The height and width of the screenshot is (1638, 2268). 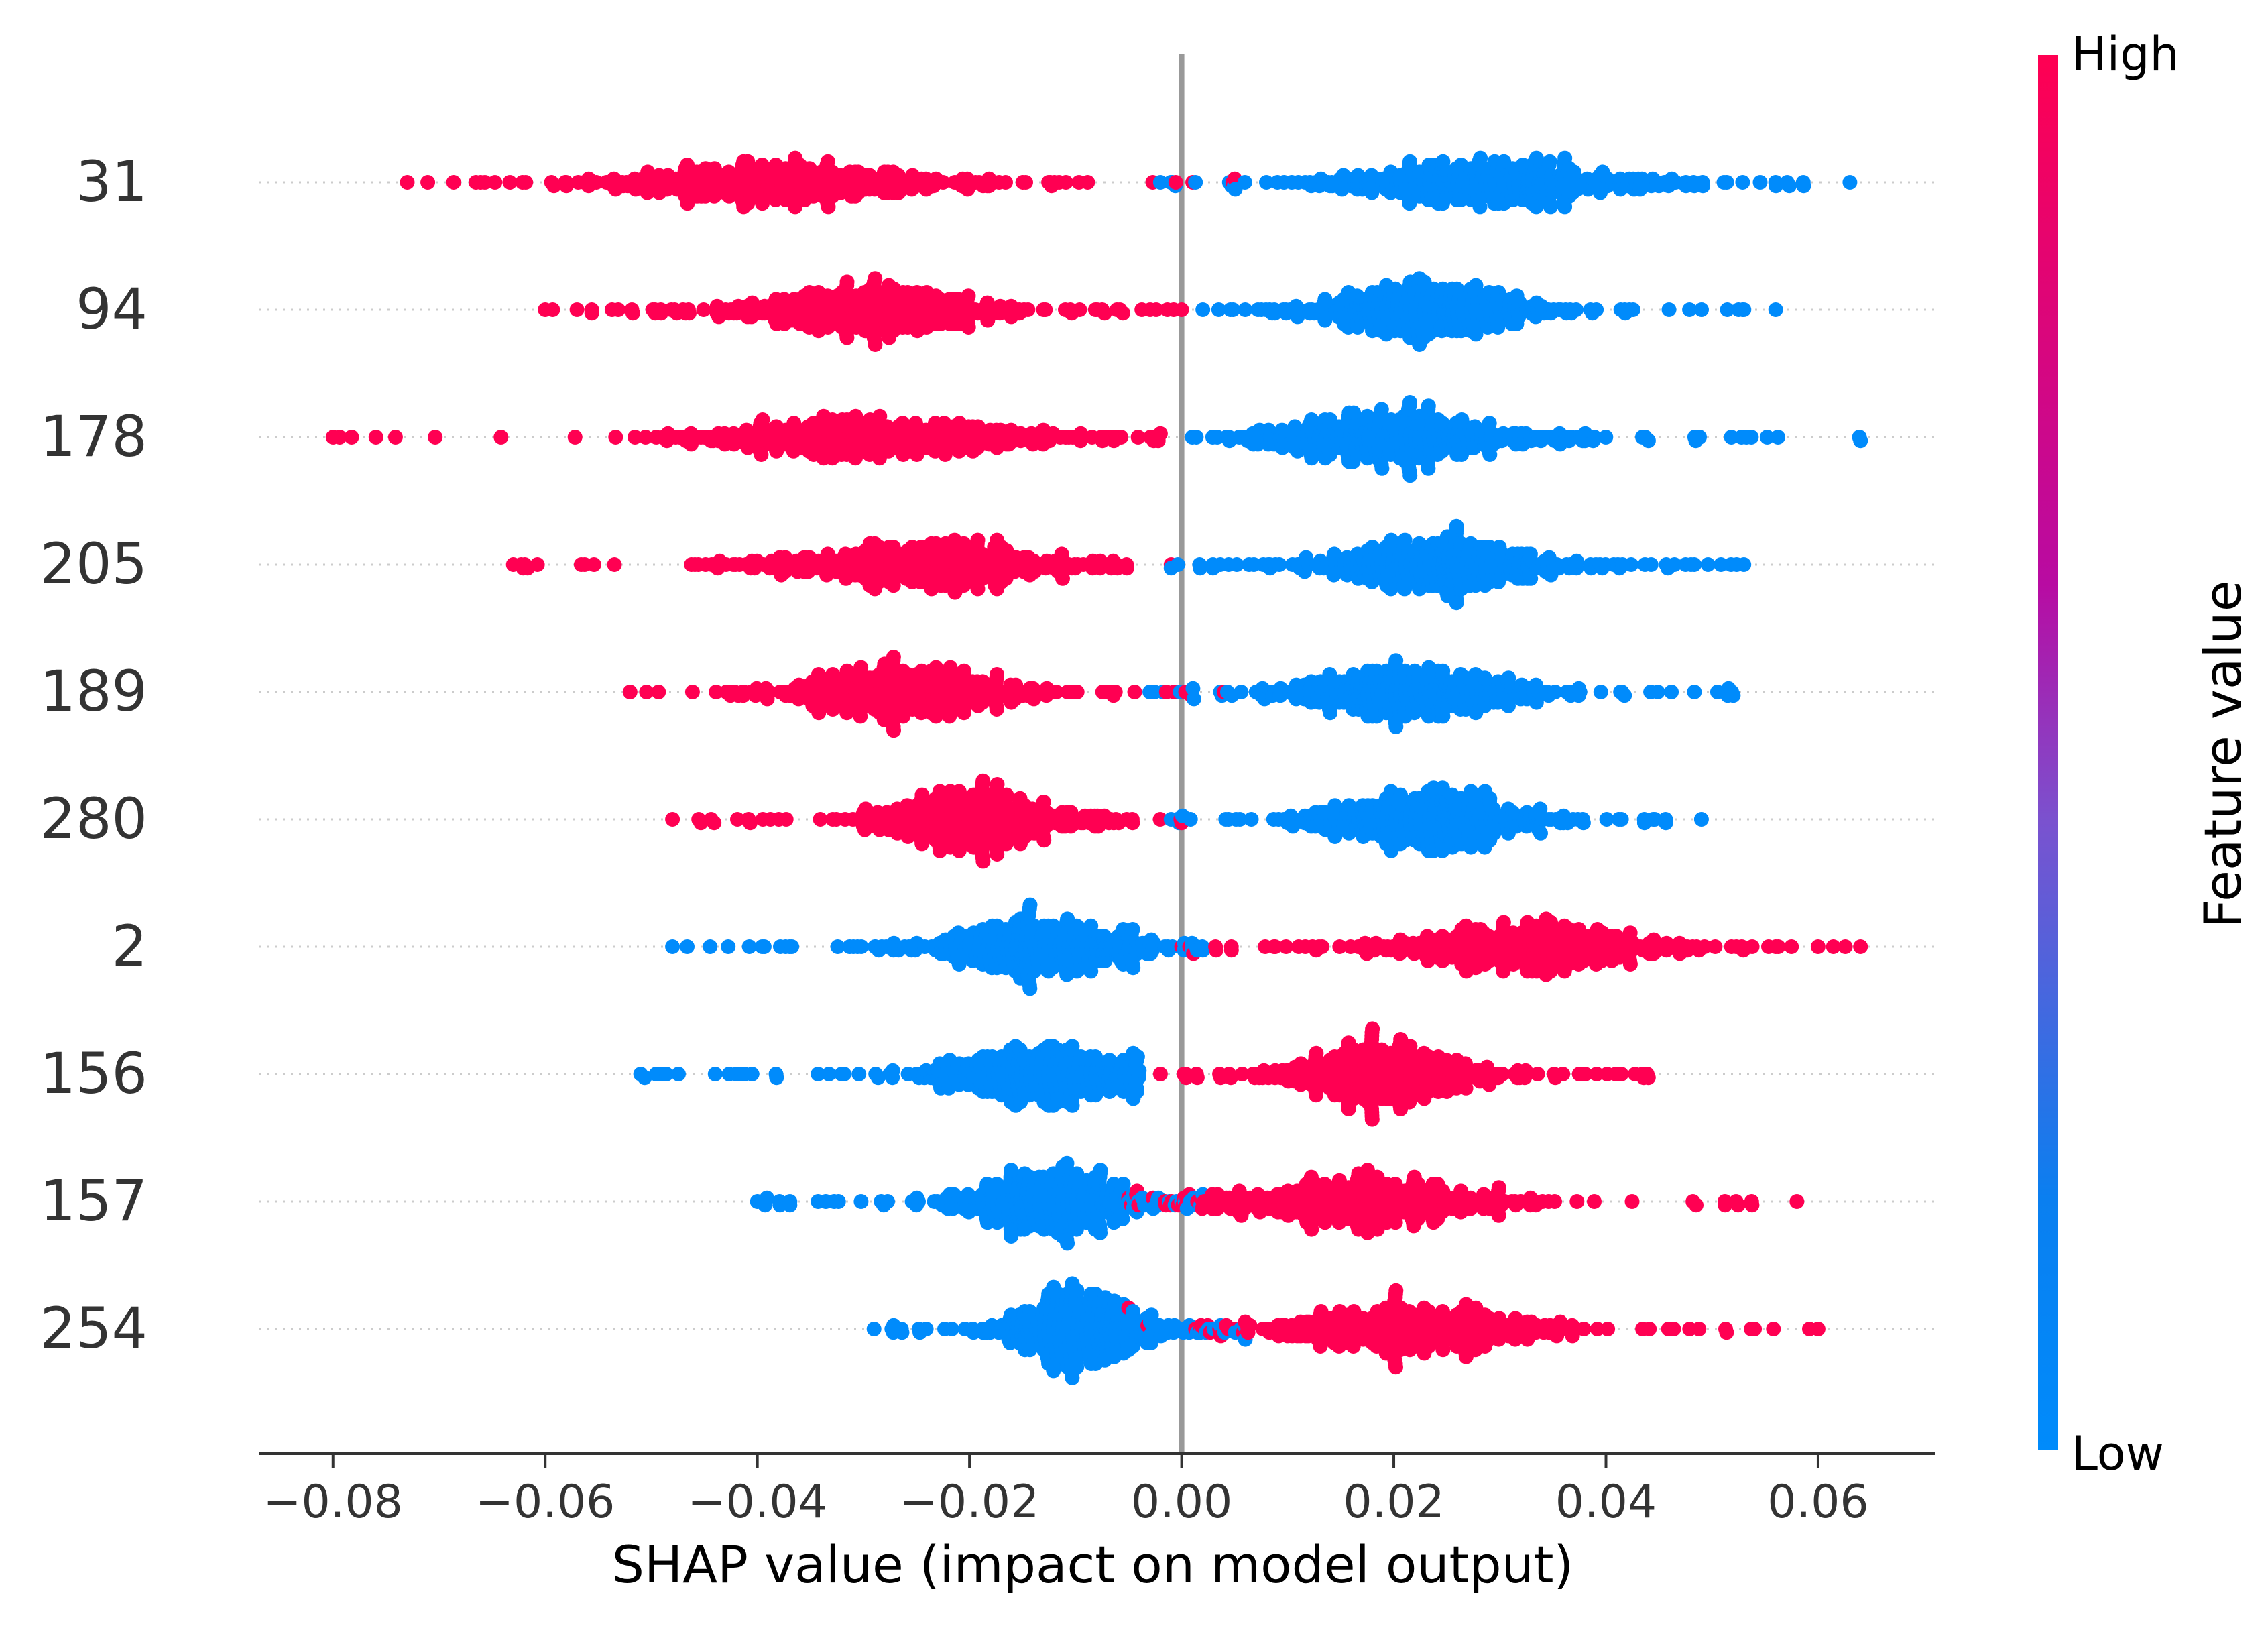 I want to click on feature-94-points, so click(x=1160, y=311).